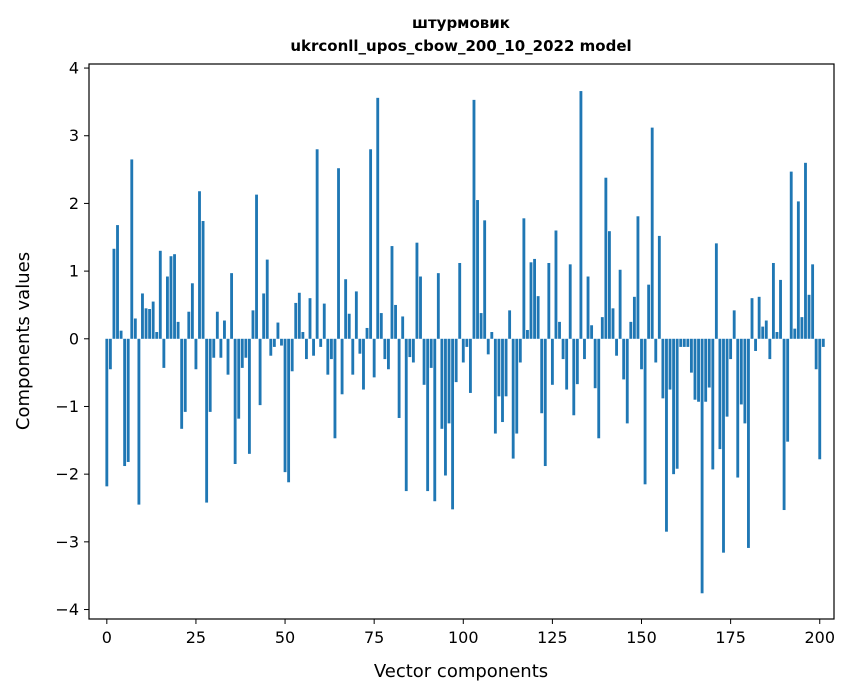 The width and height of the screenshot is (847, 696). Describe the element at coordinates (463, 637) in the screenshot. I see `x-tick-label: 100` at that location.